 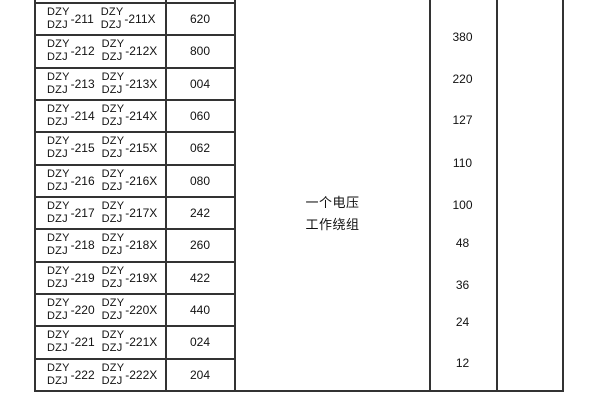 What do you see at coordinates (82, 116) in the screenshot?
I see `model-suffix: -214` at bounding box center [82, 116].